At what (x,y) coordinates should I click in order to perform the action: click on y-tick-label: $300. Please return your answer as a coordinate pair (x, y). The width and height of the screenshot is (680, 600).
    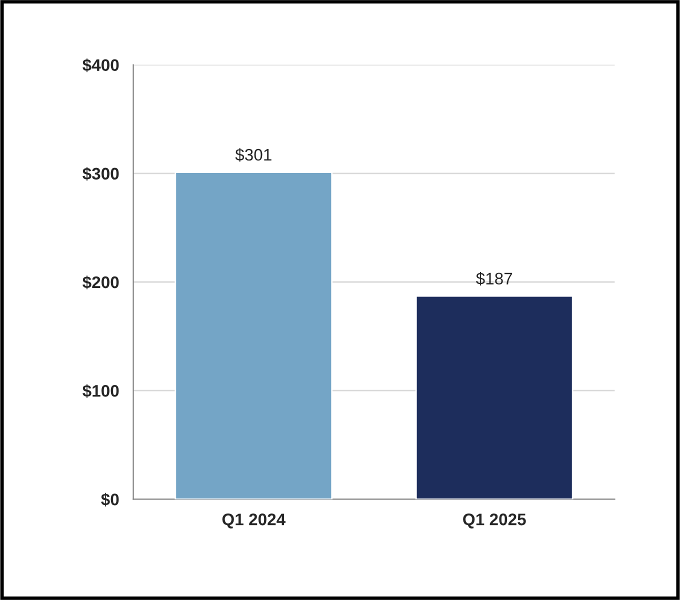
    Looking at the image, I should click on (100, 174).